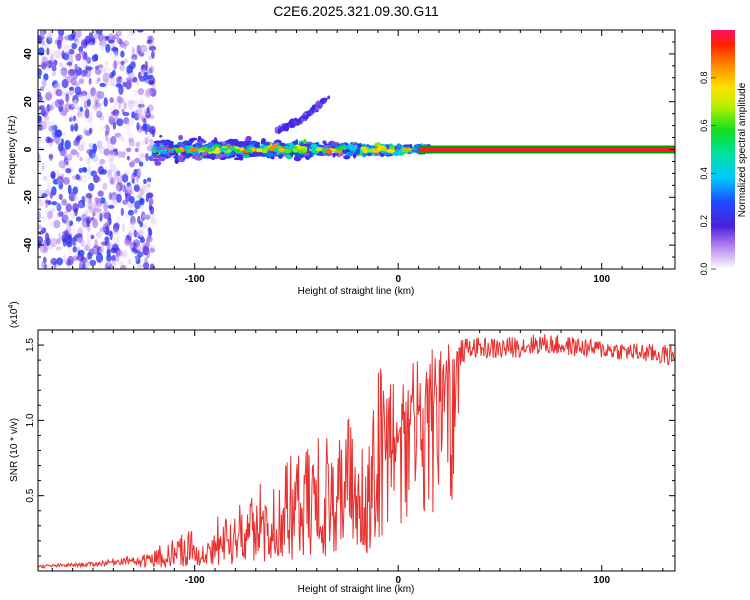 The height and width of the screenshot is (600, 750). I want to click on snr-ytick-label: 1.5, so click(30, 345).